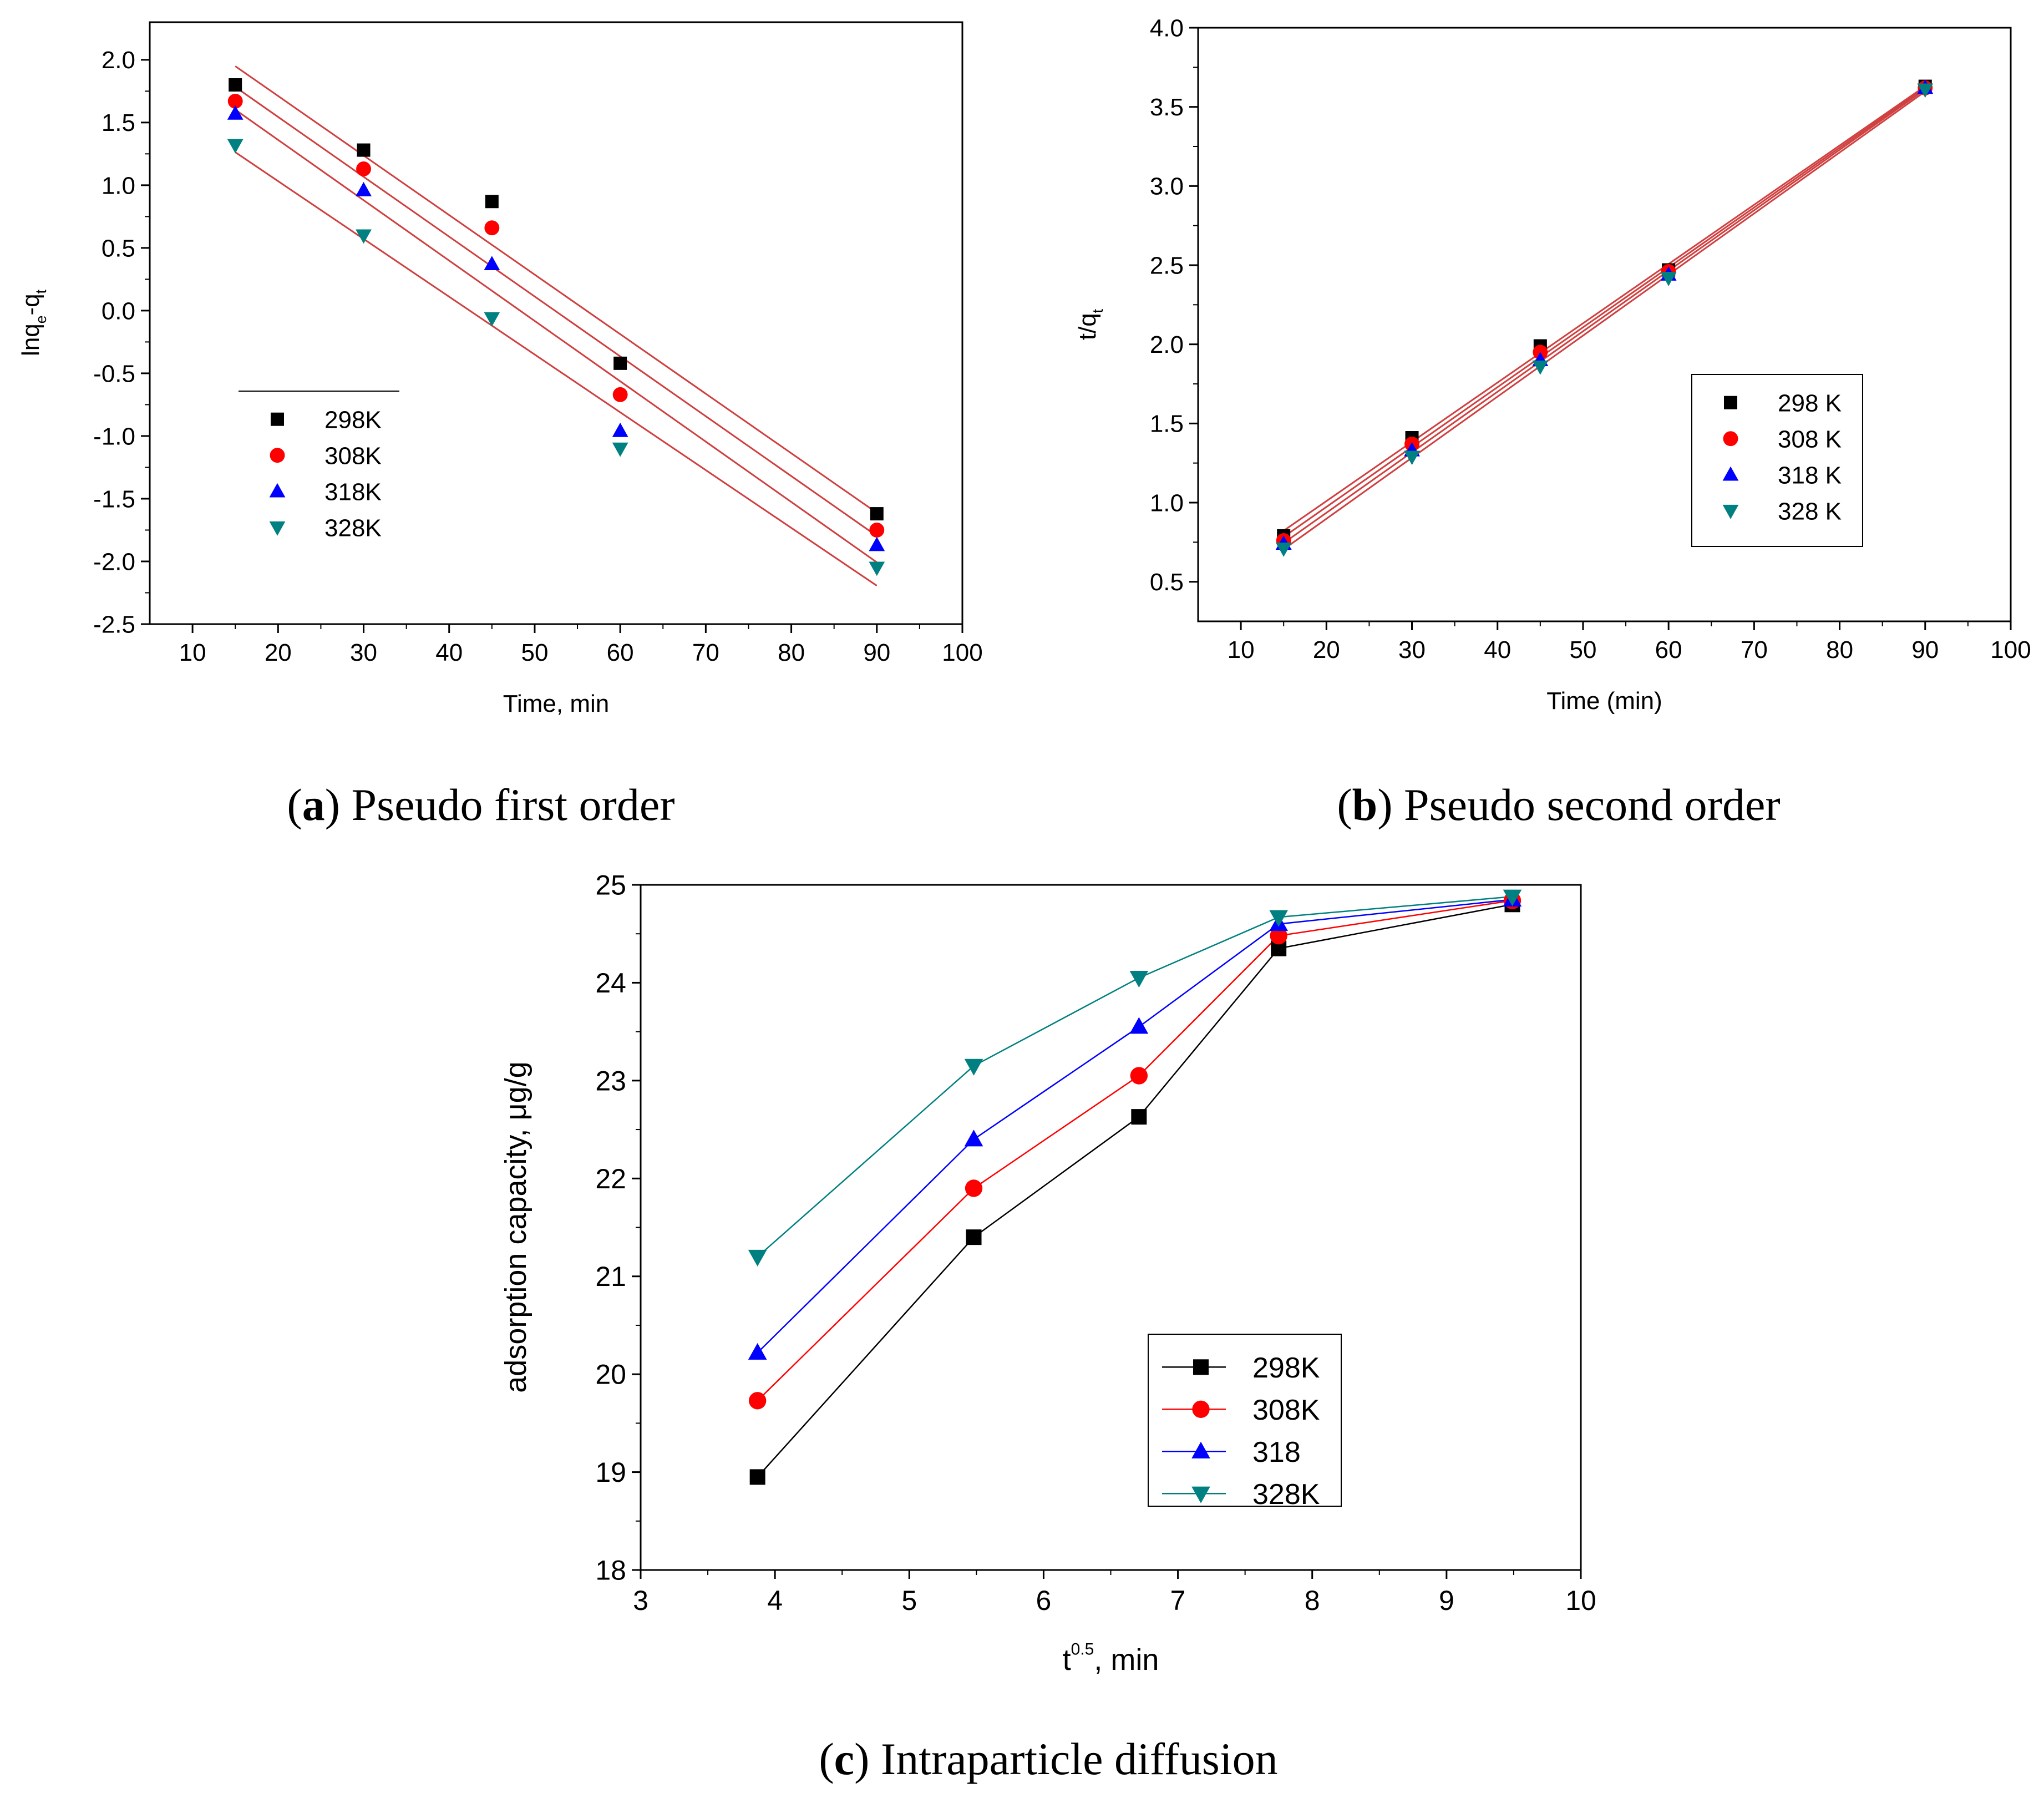 The height and width of the screenshot is (1798, 2044). What do you see at coordinates (1365, 804) in the screenshot?
I see `caption-b-letter: b` at bounding box center [1365, 804].